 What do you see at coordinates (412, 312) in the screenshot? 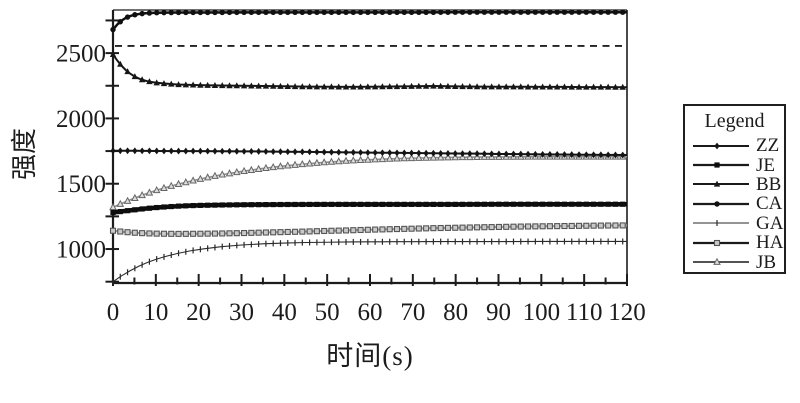
I see `x-tick-label: 70` at bounding box center [412, 312].